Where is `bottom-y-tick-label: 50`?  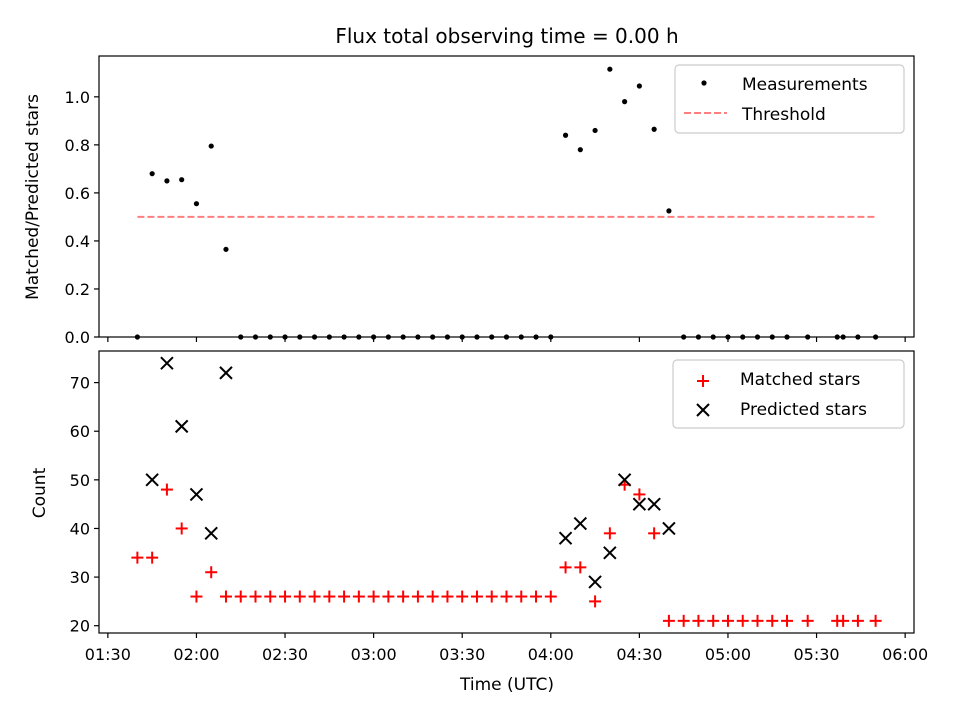
bottom-y-tick-label: 50 is located at coordinates (80, 480).